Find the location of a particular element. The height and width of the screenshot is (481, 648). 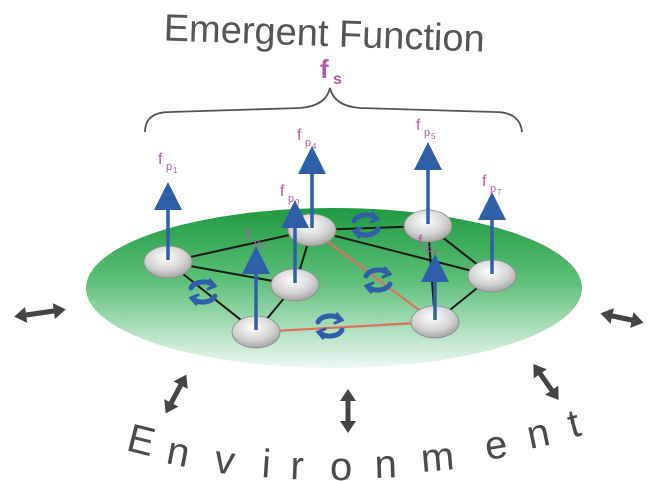

label-p5: f p 5 is located at coordinates (426, 129).